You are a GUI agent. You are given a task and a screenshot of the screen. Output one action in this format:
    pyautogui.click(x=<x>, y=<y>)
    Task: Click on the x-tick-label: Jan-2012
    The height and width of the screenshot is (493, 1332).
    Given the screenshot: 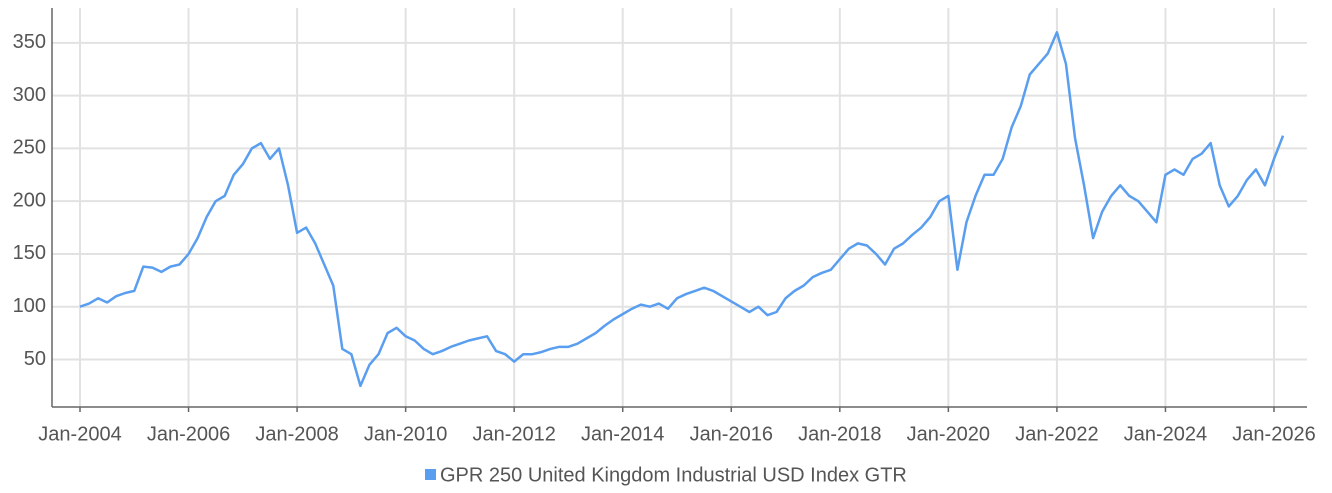 What is the action you would take?
    pyautogui.click(x=513, y=434)
    